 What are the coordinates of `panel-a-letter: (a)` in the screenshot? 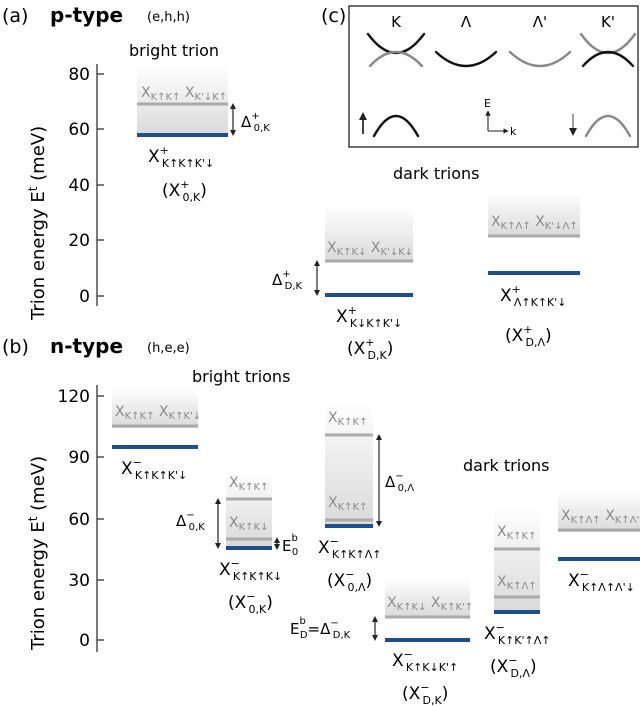 It's located at (15, 16).